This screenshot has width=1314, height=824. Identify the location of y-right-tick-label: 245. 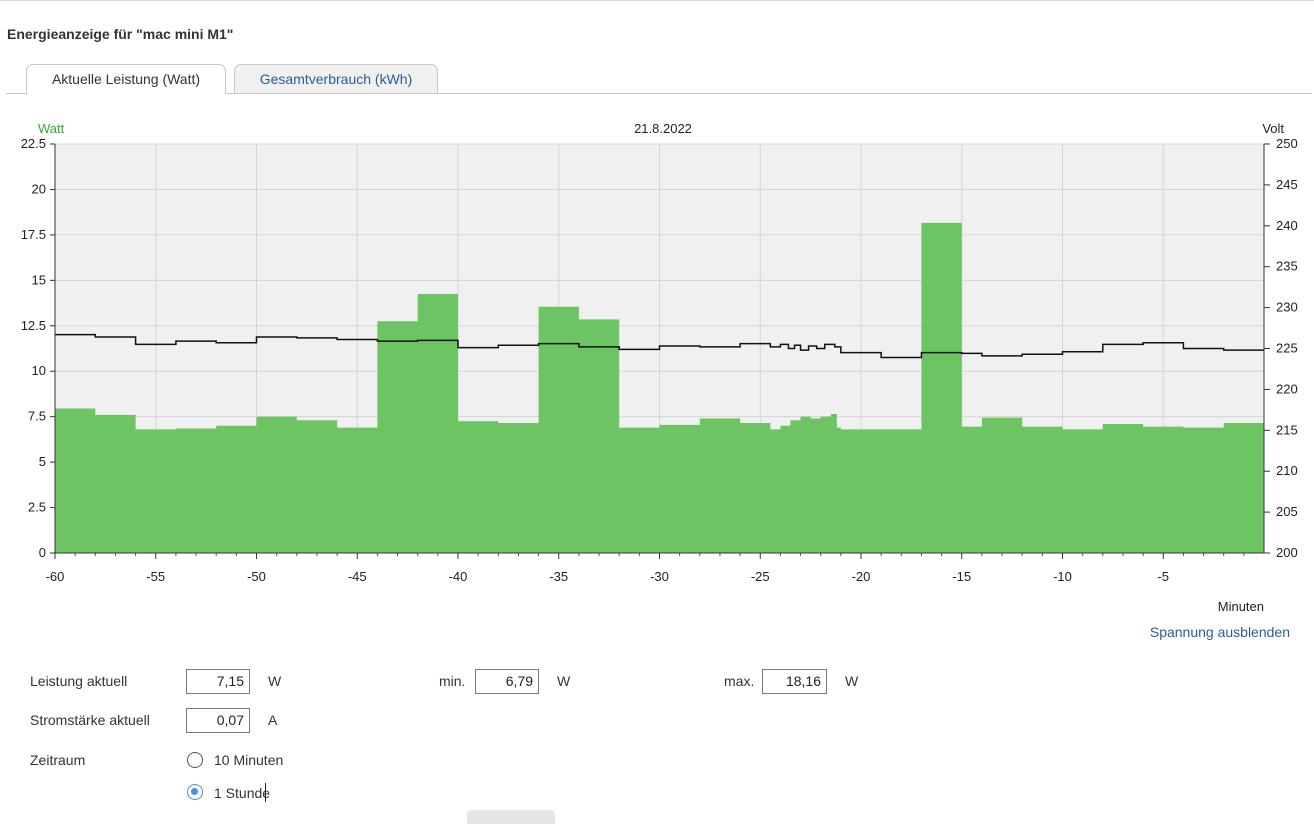
(1287, 184).